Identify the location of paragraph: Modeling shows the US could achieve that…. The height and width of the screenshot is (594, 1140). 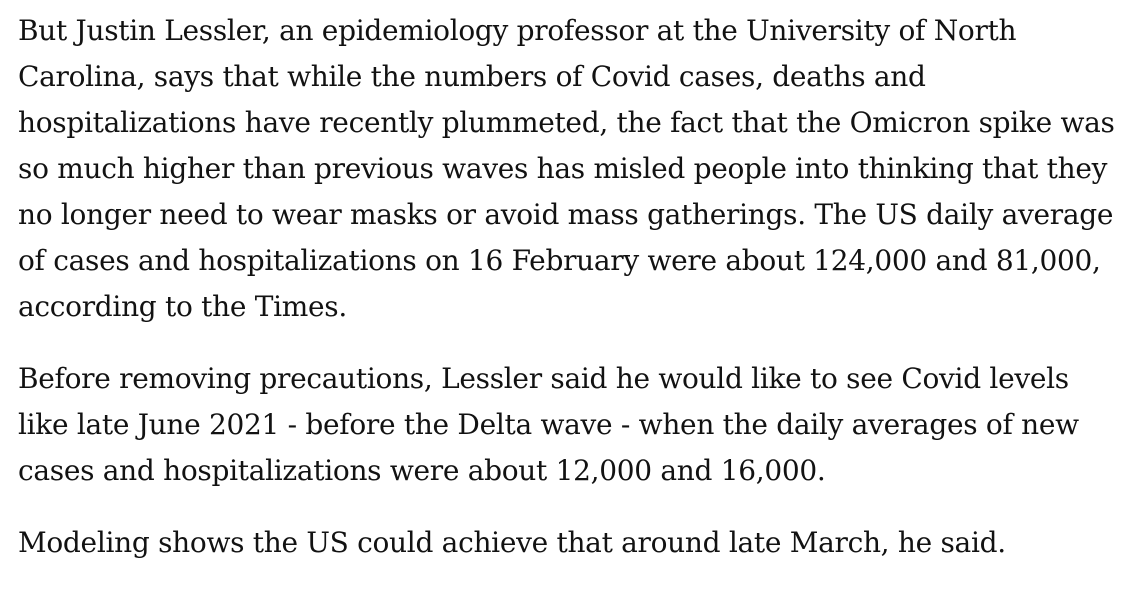
(512, 542).